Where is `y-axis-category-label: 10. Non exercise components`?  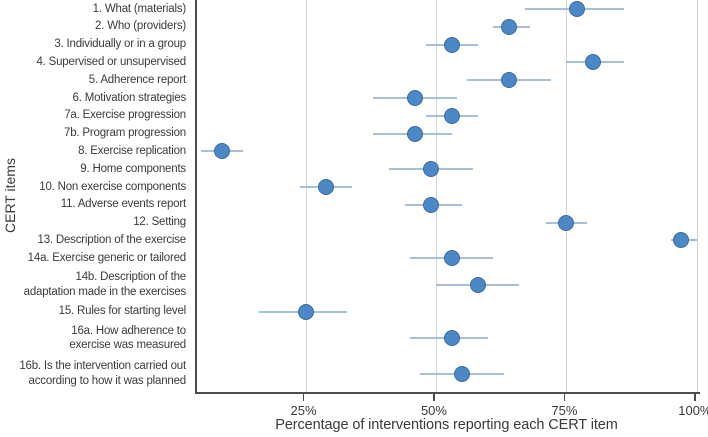 y-axis-category-label: 10. Non exercise components is located at coordinates (95, 187).